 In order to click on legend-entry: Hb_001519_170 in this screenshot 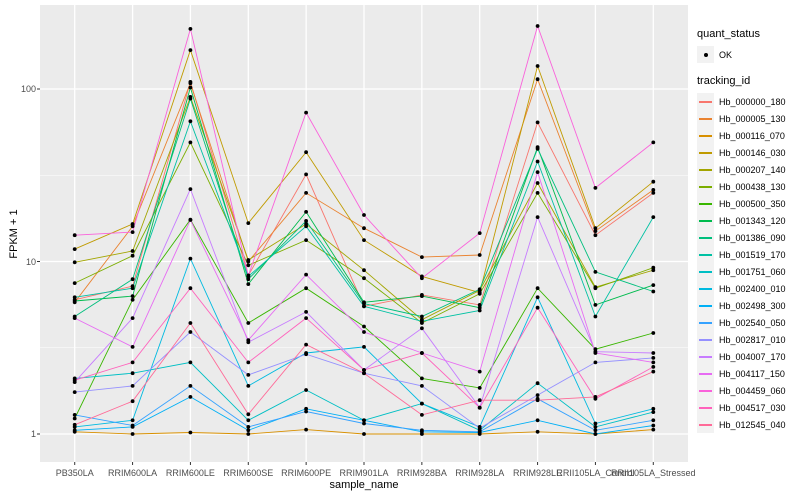, I will do `click(747, 254)`.